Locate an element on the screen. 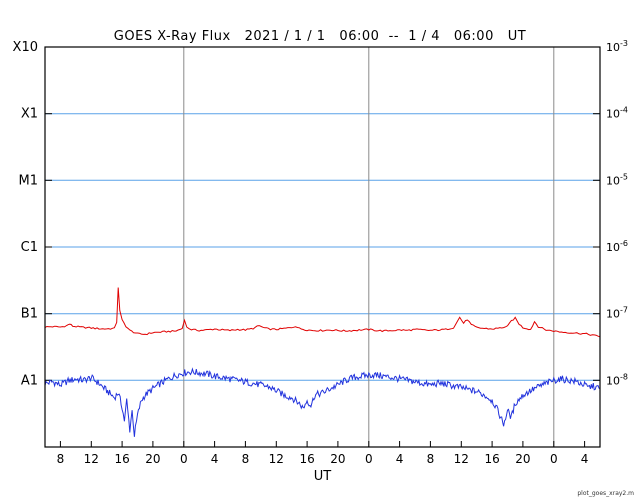  series-blue-line is located at coordinates (322, 402).